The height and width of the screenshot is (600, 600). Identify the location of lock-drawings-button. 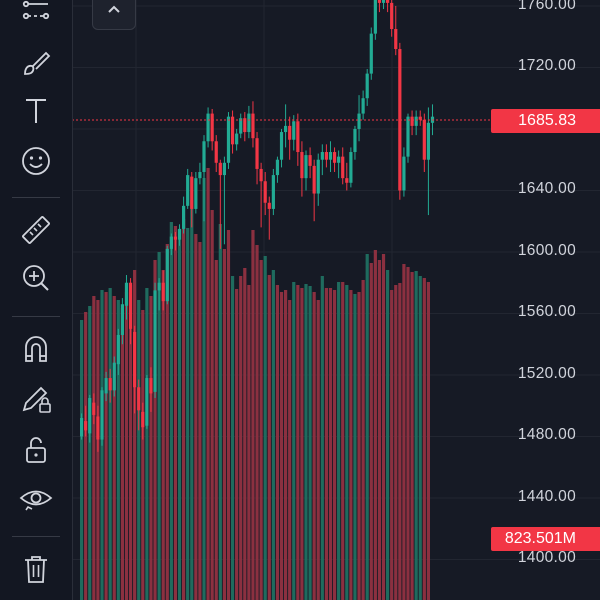
(36, 400).